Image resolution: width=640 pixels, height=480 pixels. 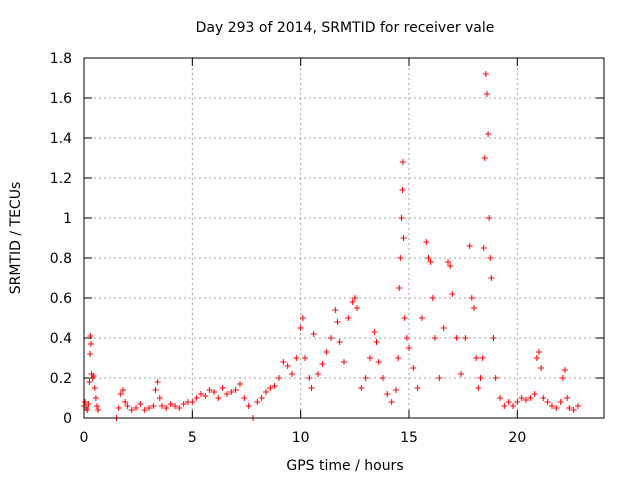 What do you see at coordinates (61, 139) in the screenshot?
I see `y-tick-label: 1.4` at bounding box center [61, 139].